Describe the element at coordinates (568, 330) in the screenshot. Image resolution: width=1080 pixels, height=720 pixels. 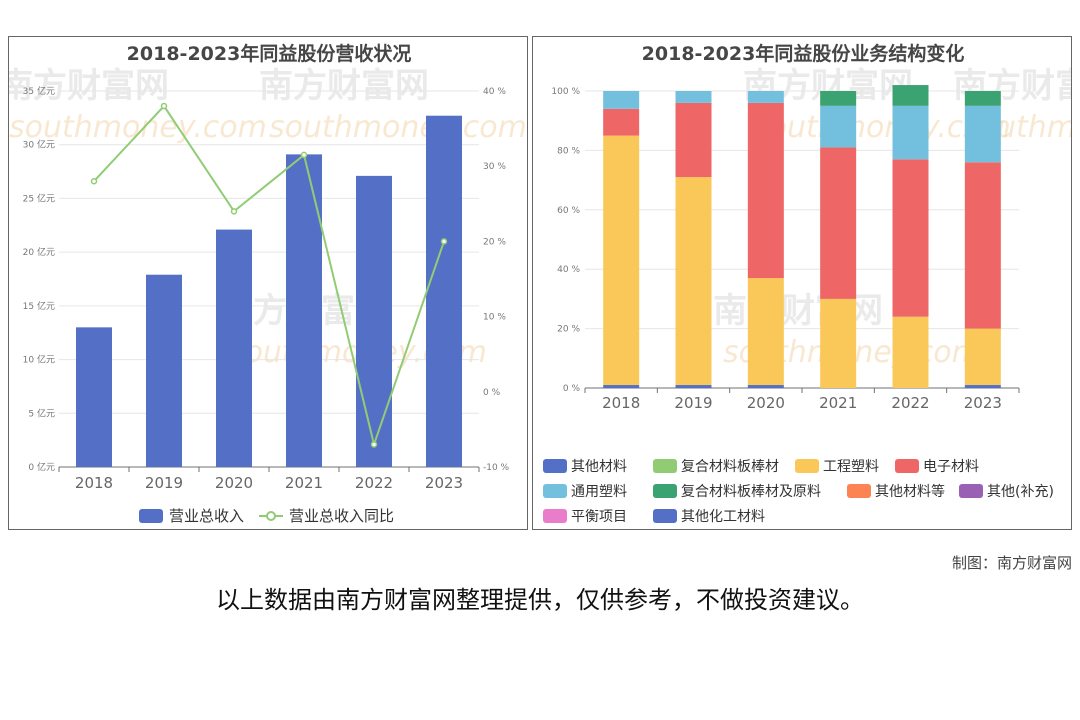
I see `y-tick-label: 20 %` at that location.